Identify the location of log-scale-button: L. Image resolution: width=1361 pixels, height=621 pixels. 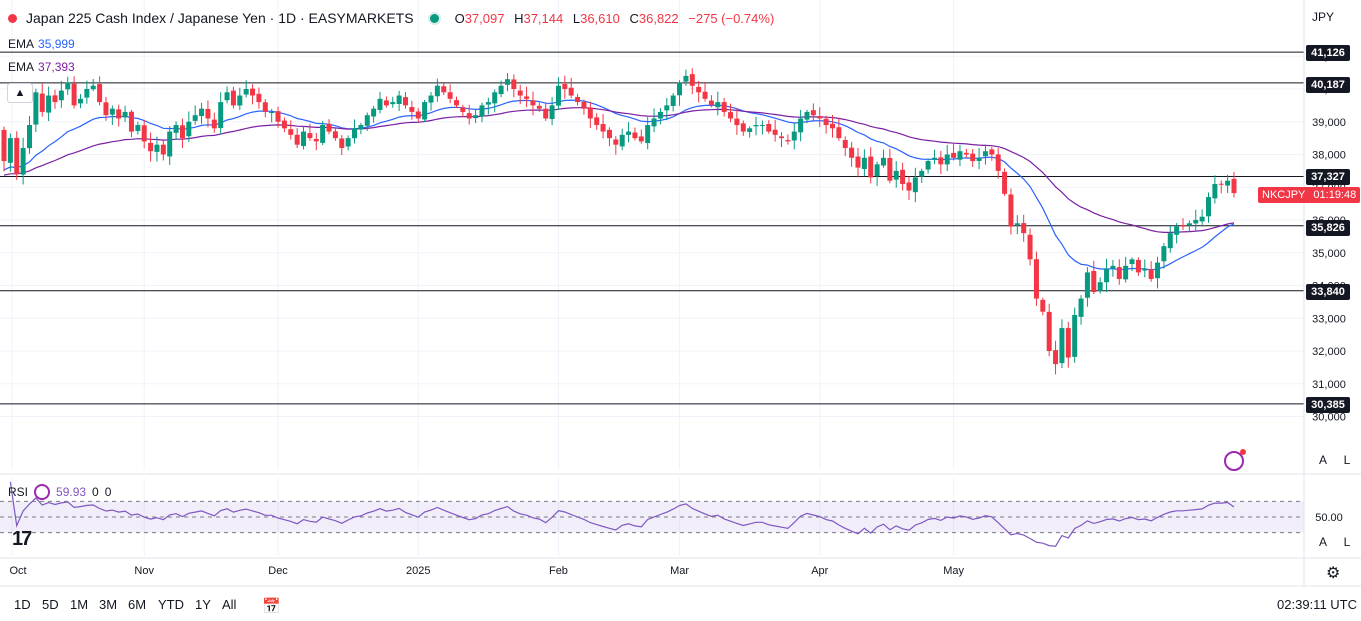
(1347, 460).